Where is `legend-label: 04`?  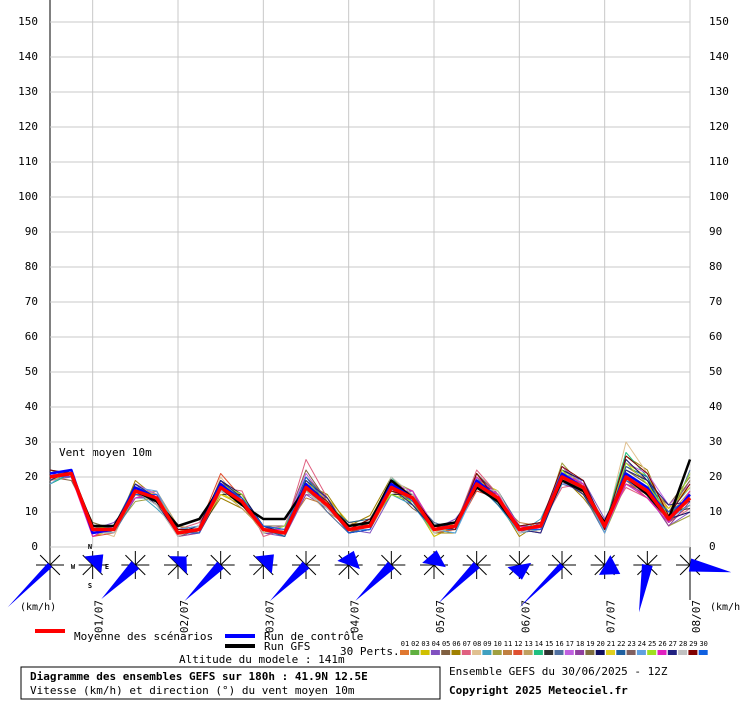 legend-label: 04 is located at coordinates (436, 644).